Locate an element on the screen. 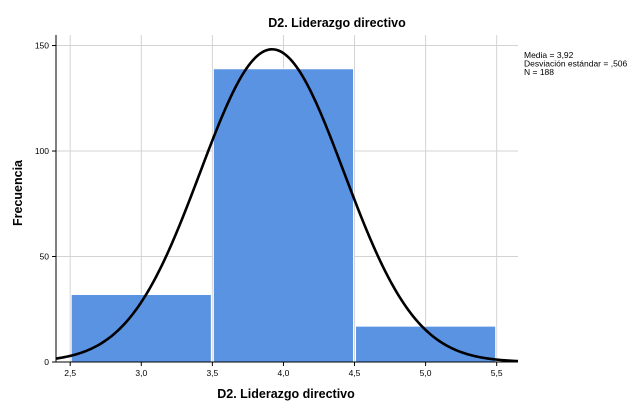  y-tick-label: 50 is located at coordinates (45, 257).